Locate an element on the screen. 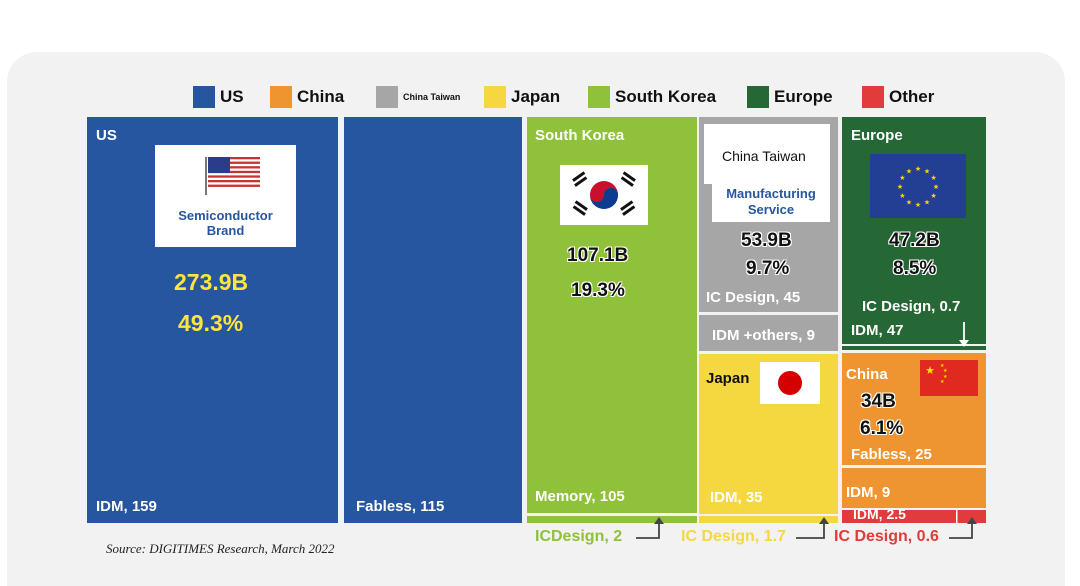  legend-label: South Korea is located at coordinates (666, 96).